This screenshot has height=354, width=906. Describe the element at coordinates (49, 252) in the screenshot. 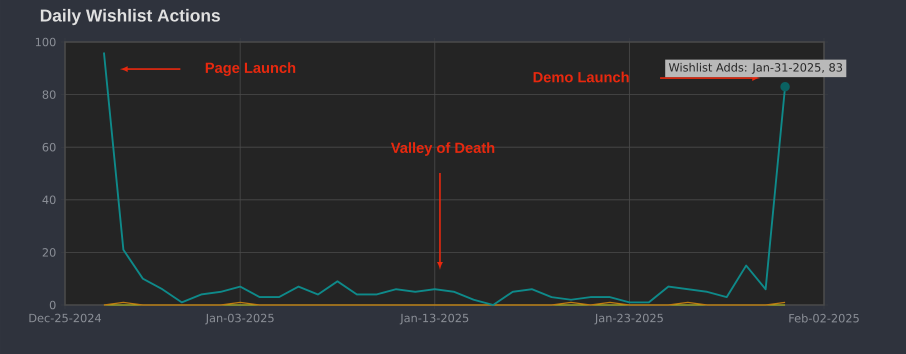

I see `y-tick-label: 20` at that location.